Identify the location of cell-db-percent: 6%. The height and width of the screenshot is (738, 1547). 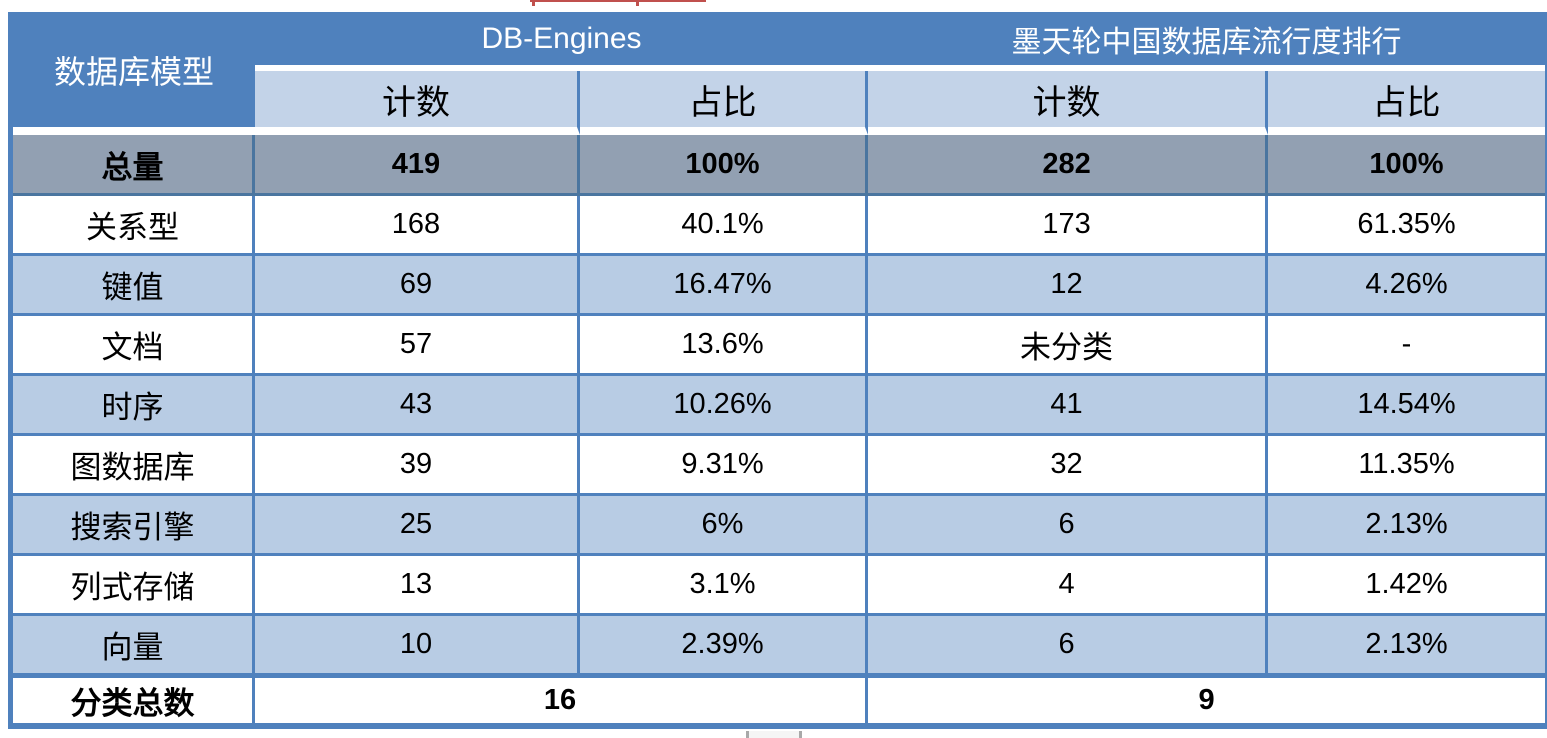
(724, 526).